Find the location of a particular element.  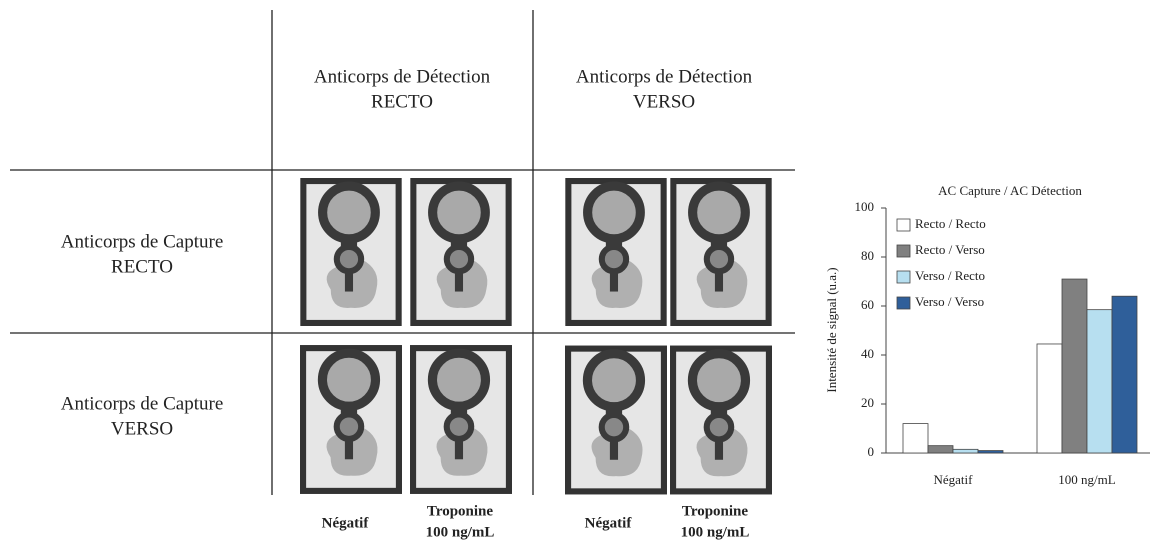

y-tick-label: 40 is located at coordinates (867, 353).